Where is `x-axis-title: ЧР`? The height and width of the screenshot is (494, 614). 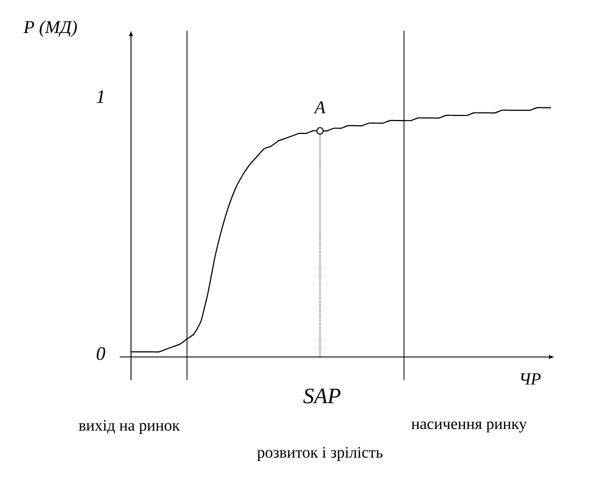
x-axis-title: ЧР is located at coordinates (530, 379).